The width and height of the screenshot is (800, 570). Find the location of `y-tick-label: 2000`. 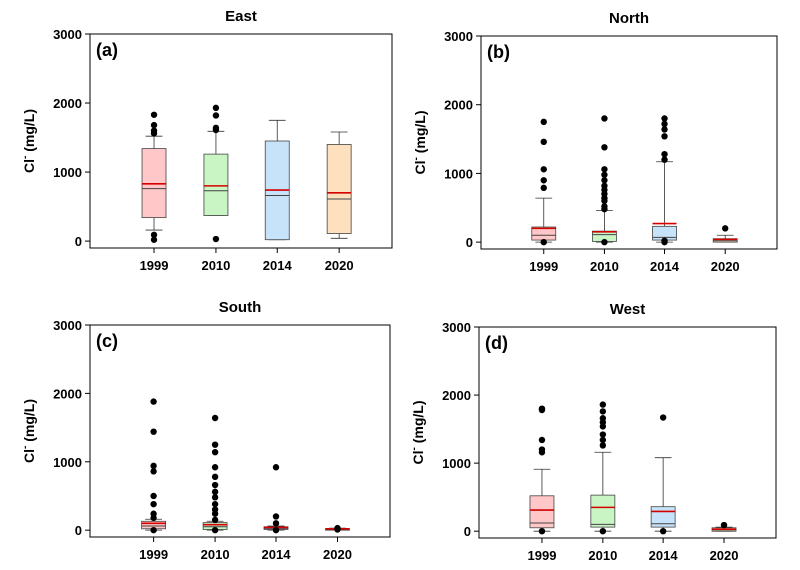

y-tick-label: 2000 is located at coordinates (458, 105).